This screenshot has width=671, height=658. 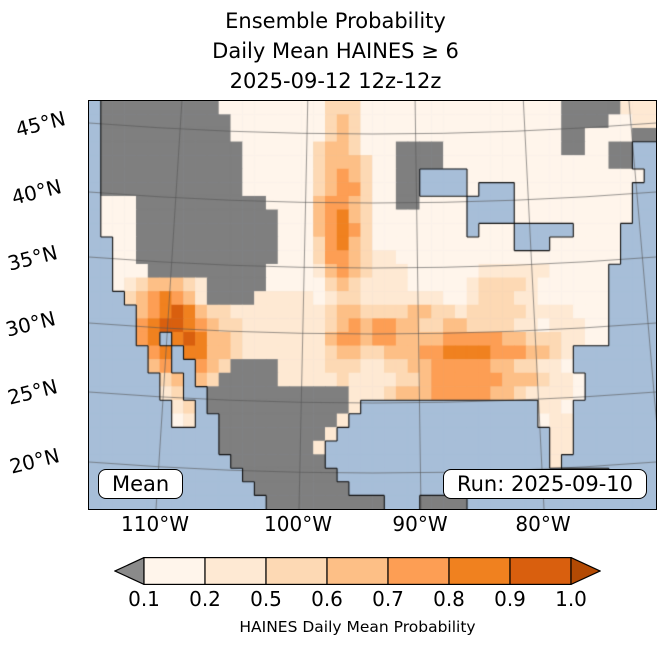 What do you see at coordinates (141, 484) in the screenshot?
I see `mean-badge: Mean` at bounding box center [141, 484].